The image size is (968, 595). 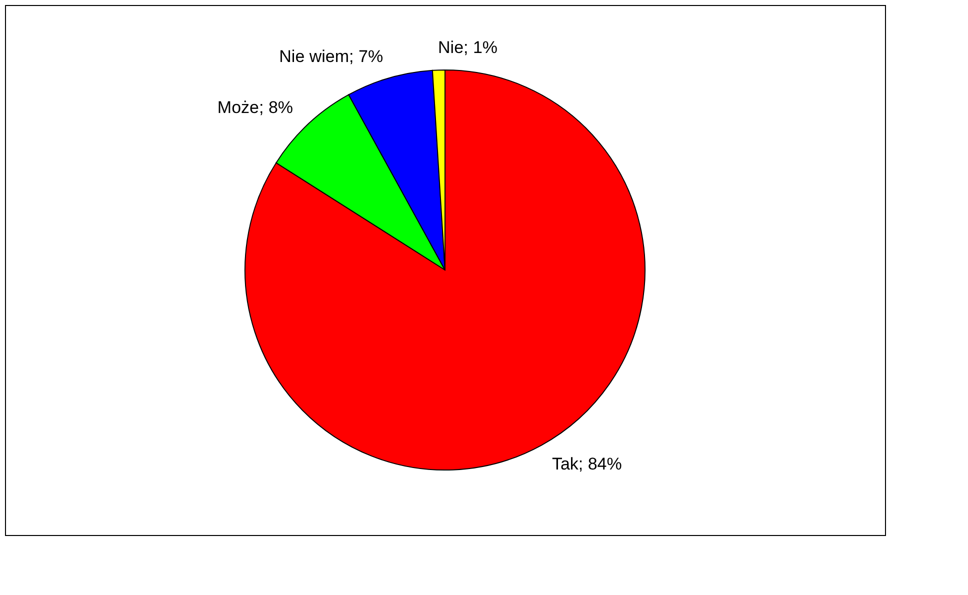 I want to click on slice-label: Tak; 84%, so click(x=587, y=464).